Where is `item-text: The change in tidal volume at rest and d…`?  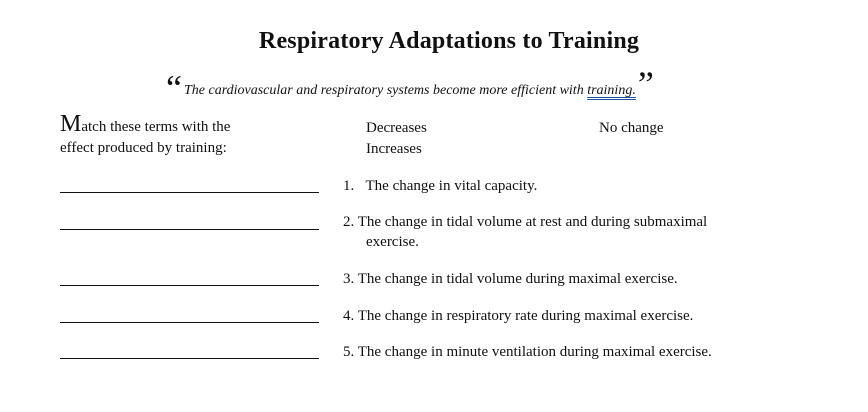 item-text: The change in tidal volume at rest and d… is located at coordinates (532, 222).